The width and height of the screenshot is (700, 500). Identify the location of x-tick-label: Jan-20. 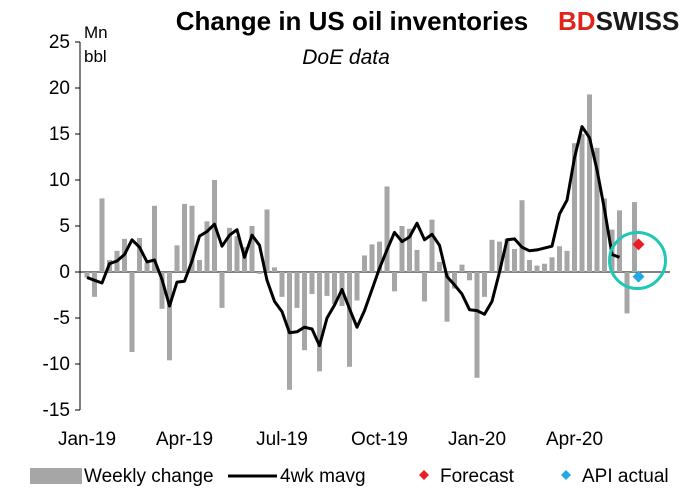
(477, 439).